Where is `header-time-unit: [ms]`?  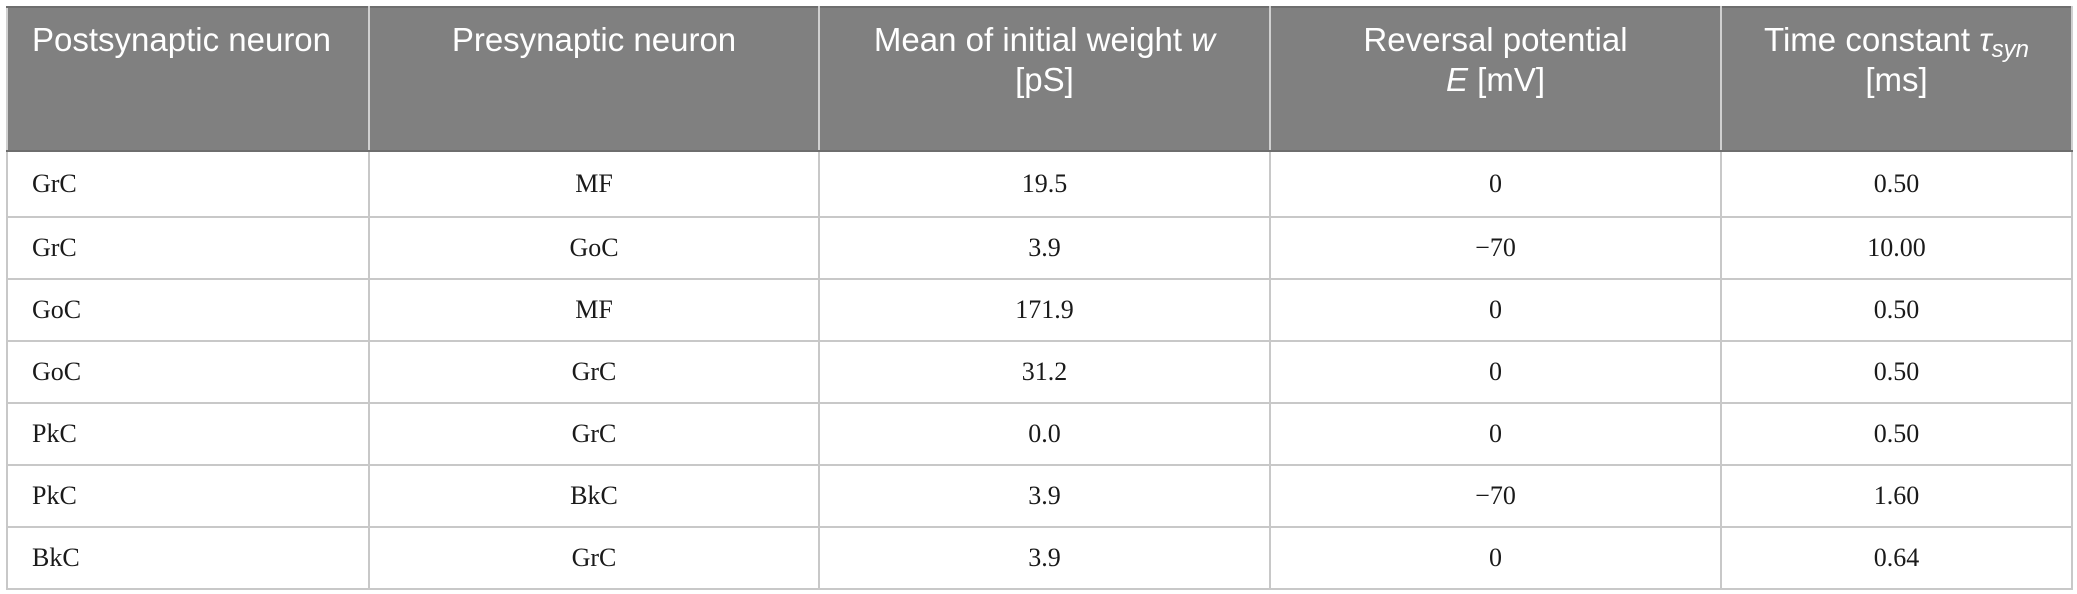
header-time-unit: [ms] is located at coordinates (1896, 79).